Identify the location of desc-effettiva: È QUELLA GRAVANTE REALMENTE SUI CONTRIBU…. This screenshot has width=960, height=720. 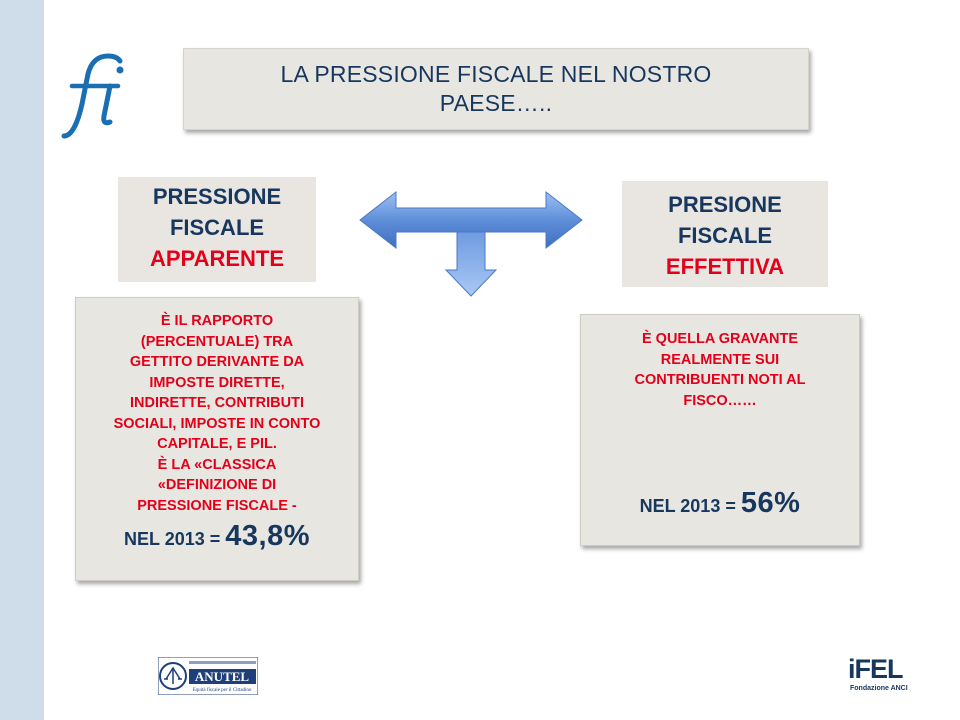
(720, 430).